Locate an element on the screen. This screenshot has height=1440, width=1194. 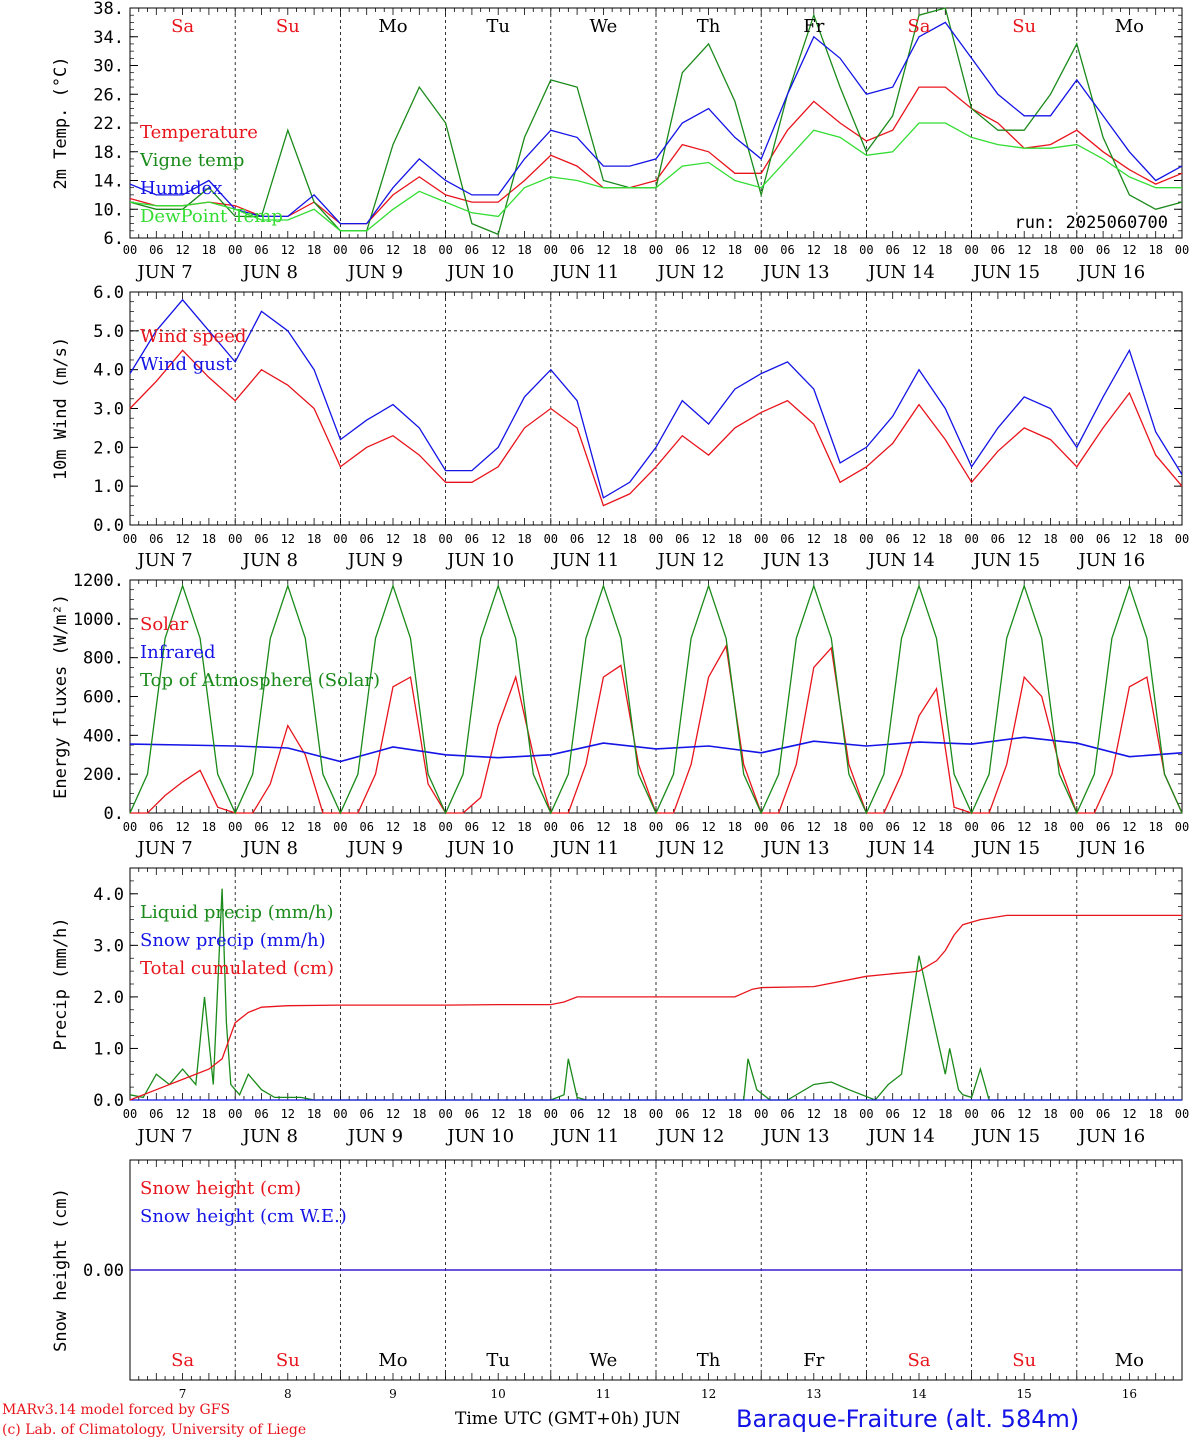
legend-entry: Wind gust is located at coordinates (186, 364).